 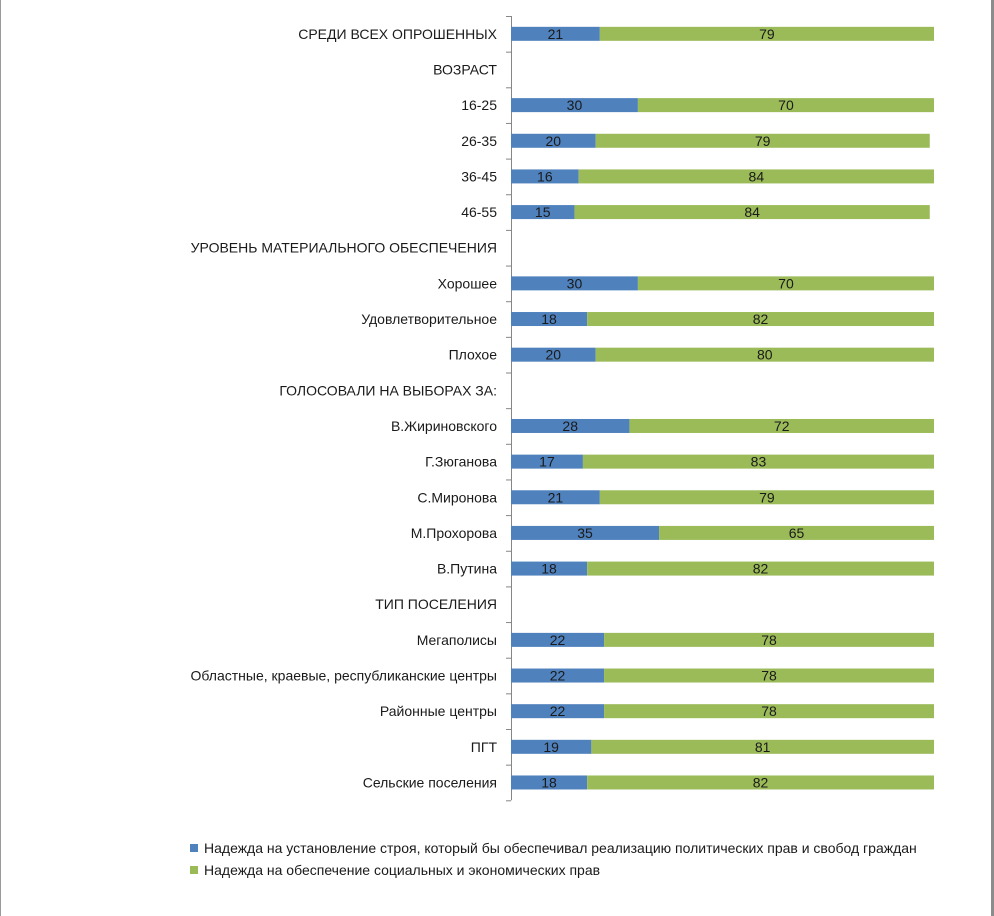 What do you see at coordinates (992, 458) in the screenshot?
I see `page-border-right` at bounding box center [992, 458].